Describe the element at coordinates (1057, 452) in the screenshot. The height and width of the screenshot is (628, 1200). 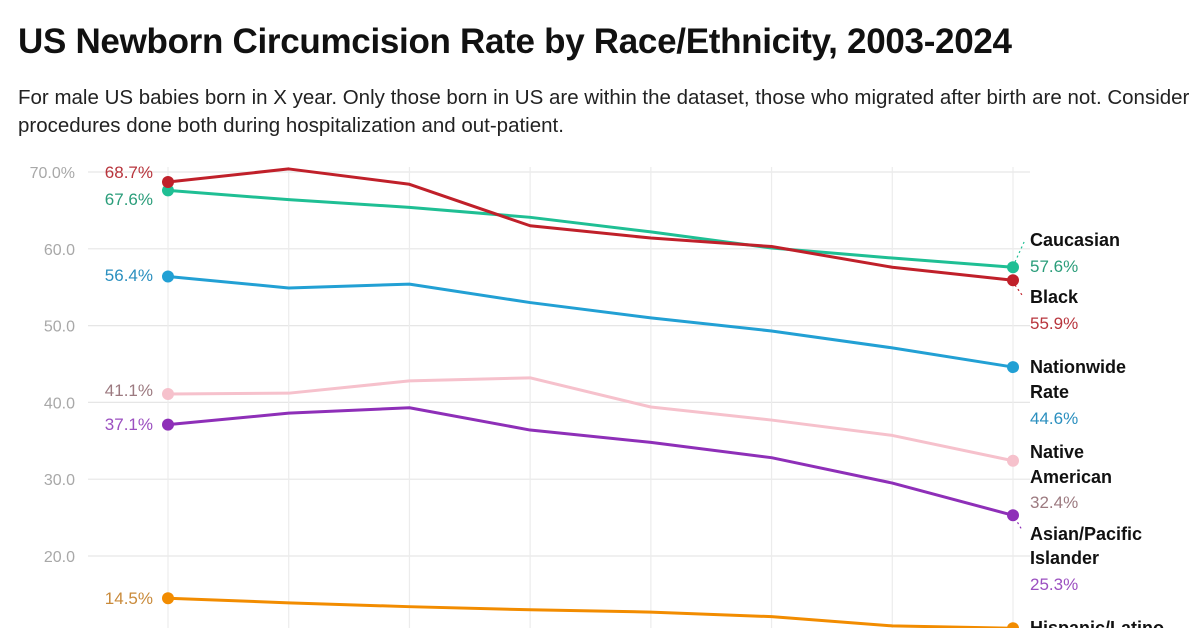
I see `series-name-label: Native` at that location.